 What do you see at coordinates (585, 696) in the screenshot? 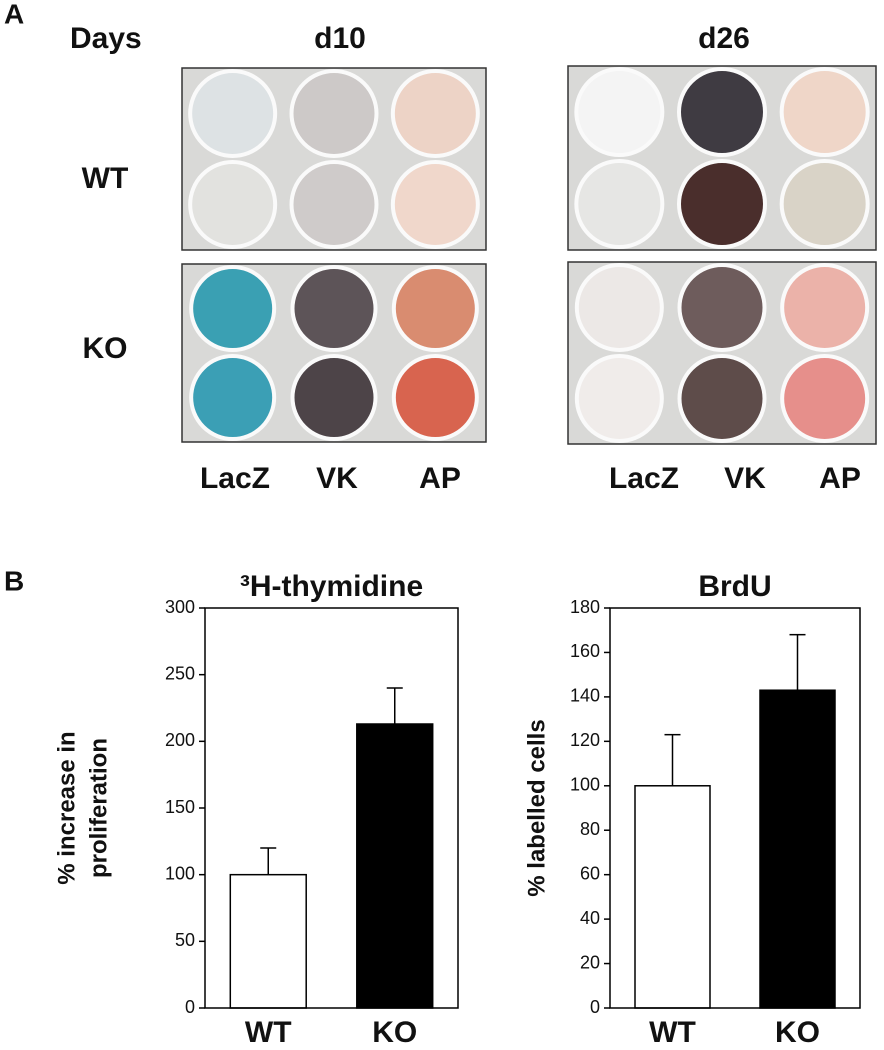
I see `y-tick-label: 140` at bounding box center [585, 696].